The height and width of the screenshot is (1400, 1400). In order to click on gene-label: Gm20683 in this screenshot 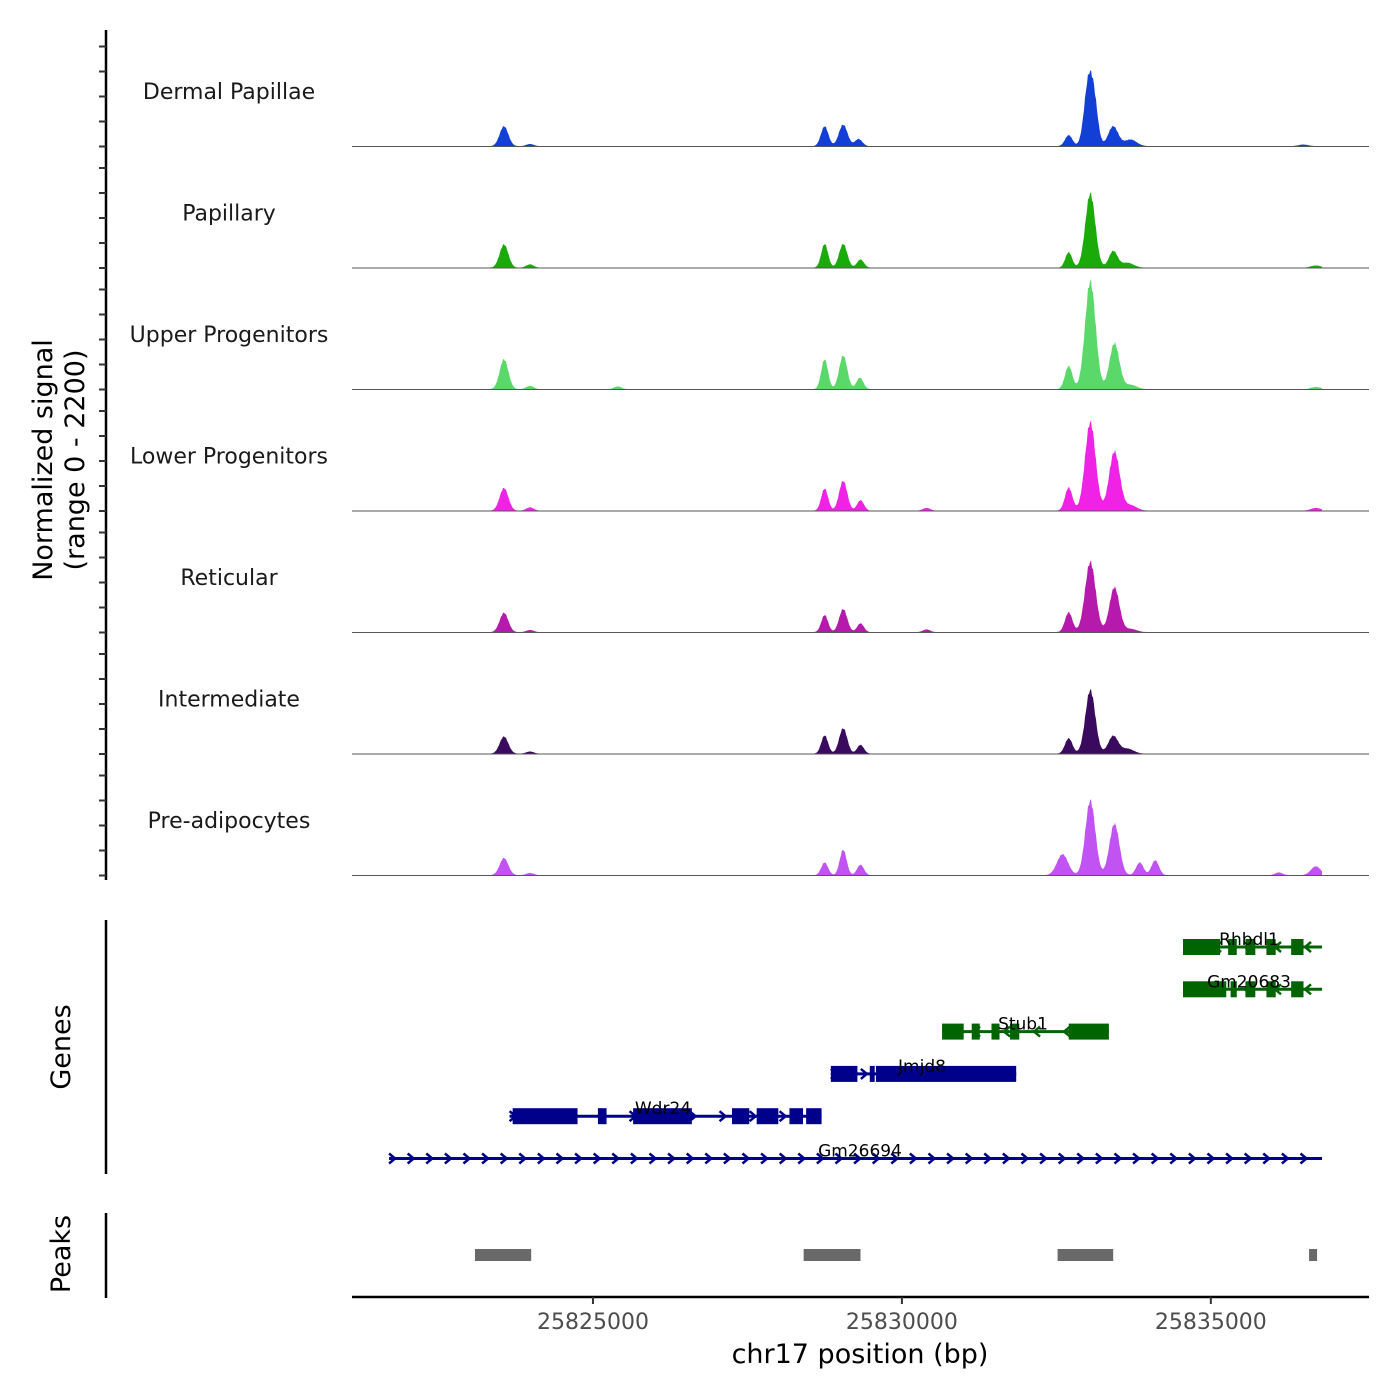, I will do `click(1249, 982)`.